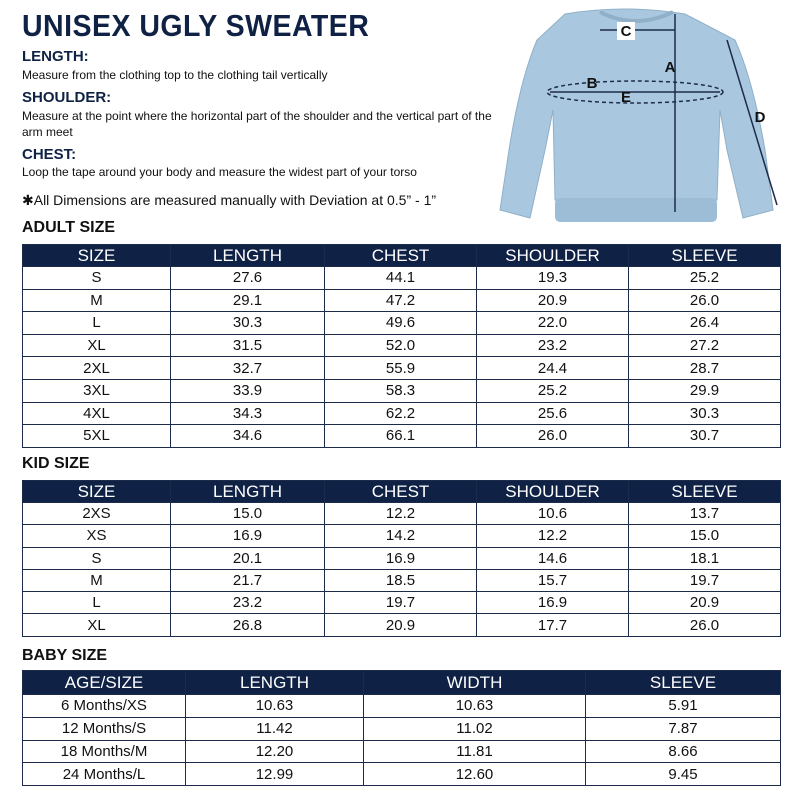 This screenshot has height=800, width=800. I want to click on table-row: M 29.1 47.2 20.9 26.0, so click(401, 300).